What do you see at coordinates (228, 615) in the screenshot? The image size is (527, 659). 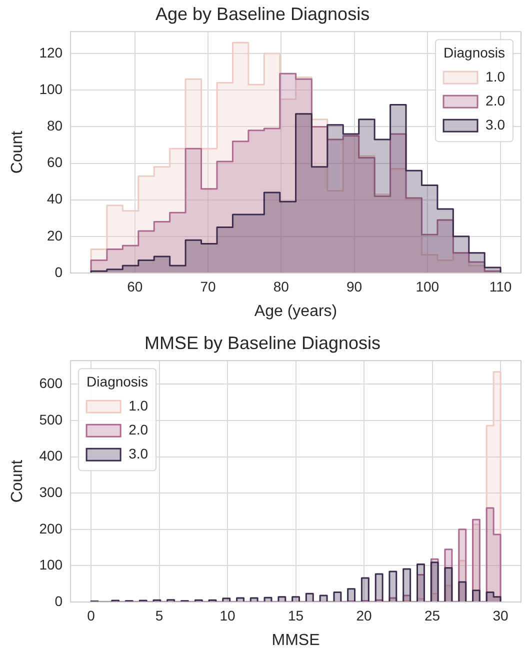 I see `x-tick-label: 10` at bounding box center [228, 615].